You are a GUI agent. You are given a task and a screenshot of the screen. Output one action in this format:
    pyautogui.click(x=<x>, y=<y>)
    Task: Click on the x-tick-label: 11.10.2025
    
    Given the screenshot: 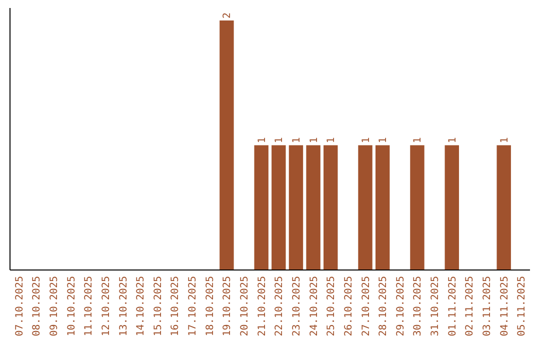 What is the action you would take?
    pyautogui.click(x=89, y=306)
    